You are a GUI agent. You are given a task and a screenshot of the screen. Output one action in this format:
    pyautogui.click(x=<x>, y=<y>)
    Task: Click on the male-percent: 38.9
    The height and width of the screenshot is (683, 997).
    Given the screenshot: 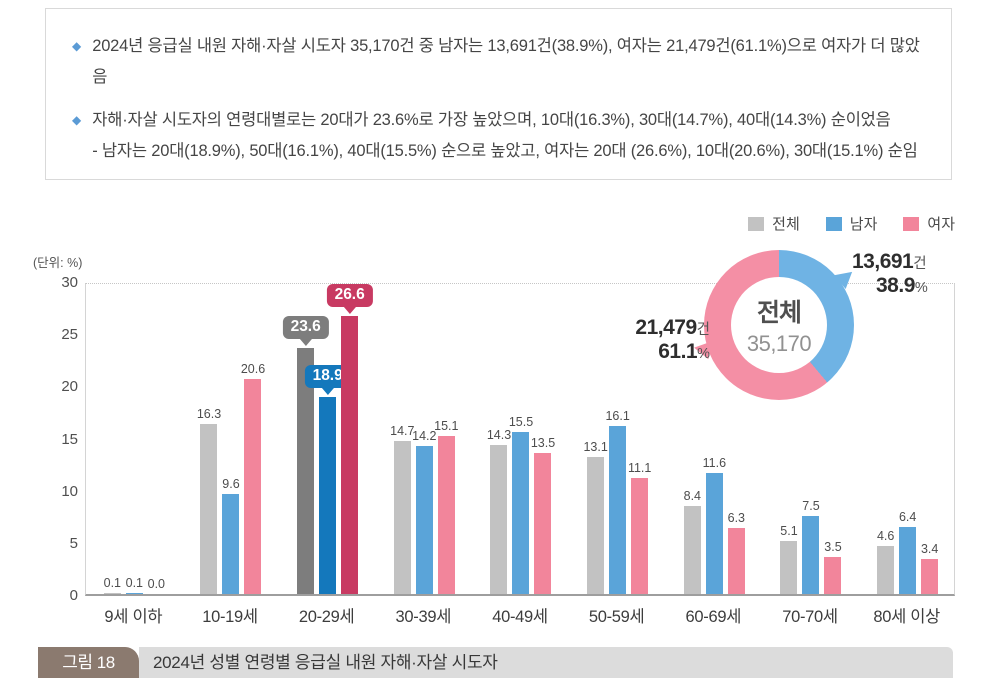 What is the action you would take?
    pyautogui.click(x=895, y=285)
    